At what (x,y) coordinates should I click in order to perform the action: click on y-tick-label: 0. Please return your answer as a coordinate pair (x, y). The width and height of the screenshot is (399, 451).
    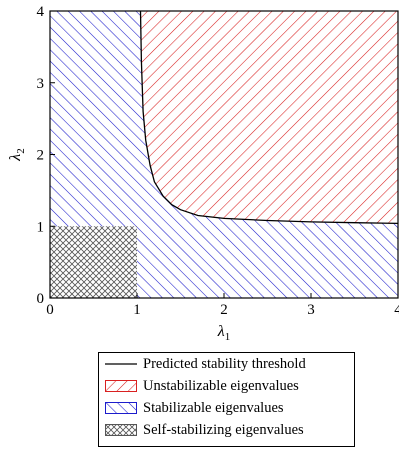
    Looking at the image, I should click on (41, 299).